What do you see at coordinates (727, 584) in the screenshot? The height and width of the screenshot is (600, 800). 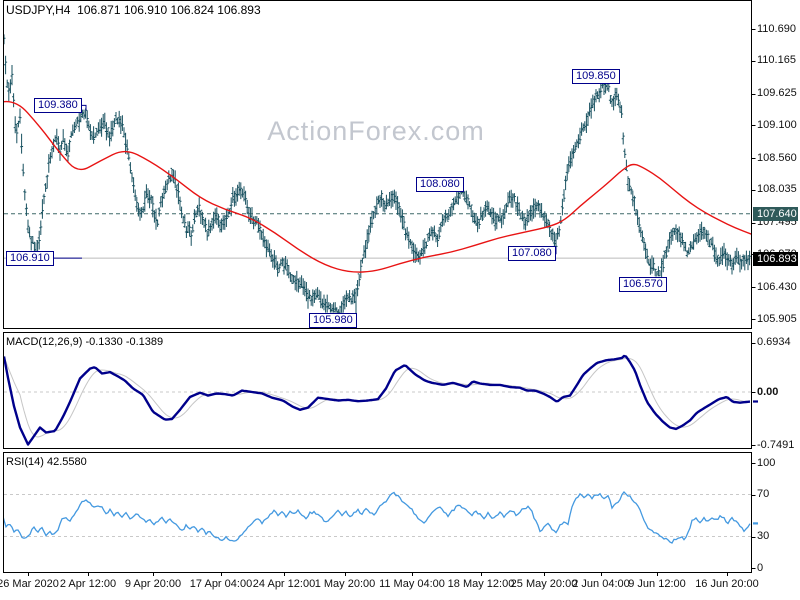 I see `x-axis-tick-label: 16 Jun 20:00` at bounding box center [727, 584].